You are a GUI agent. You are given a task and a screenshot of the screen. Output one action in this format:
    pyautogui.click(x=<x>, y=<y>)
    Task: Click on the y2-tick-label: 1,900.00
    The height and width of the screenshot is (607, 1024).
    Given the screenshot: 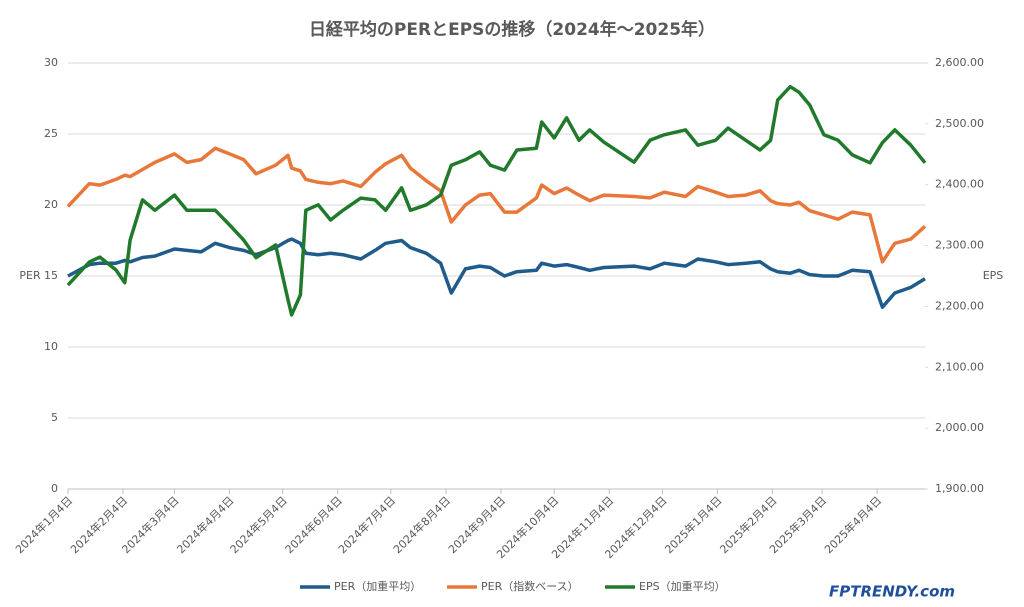 What is the action you would take?
    pyautogui.click(x=959, y=488)
    